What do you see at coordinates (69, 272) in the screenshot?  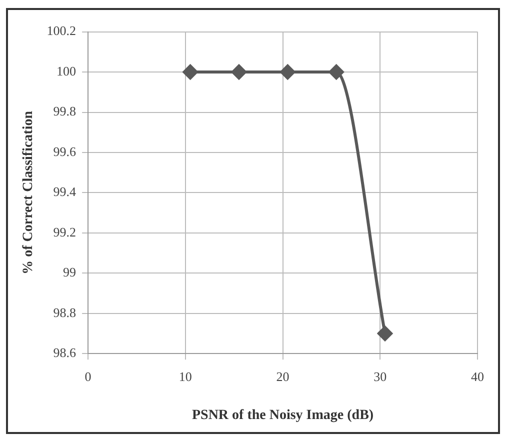 I see `y-tick-label: 99` at bounding box center [69, 272].